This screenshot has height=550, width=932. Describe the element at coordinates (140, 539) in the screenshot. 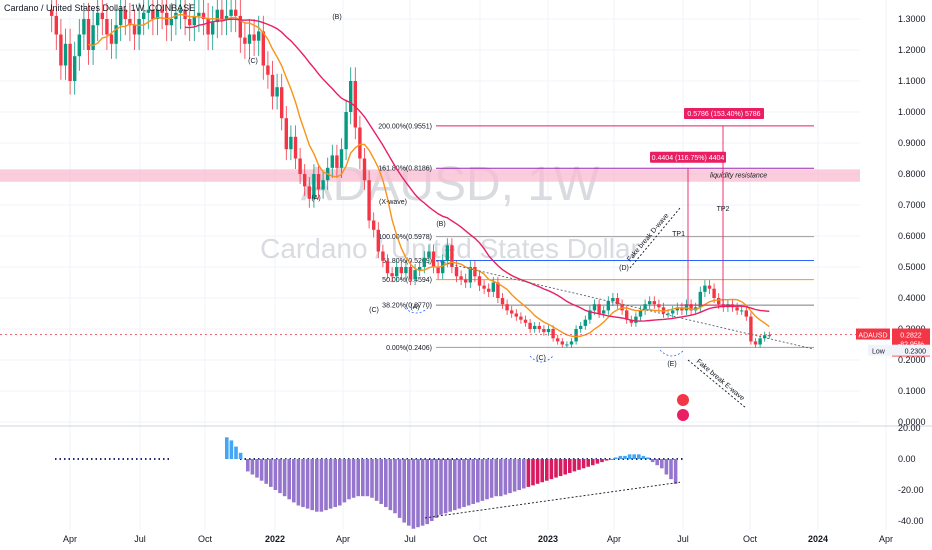

I see `time-tick-label: Jul` at that location.